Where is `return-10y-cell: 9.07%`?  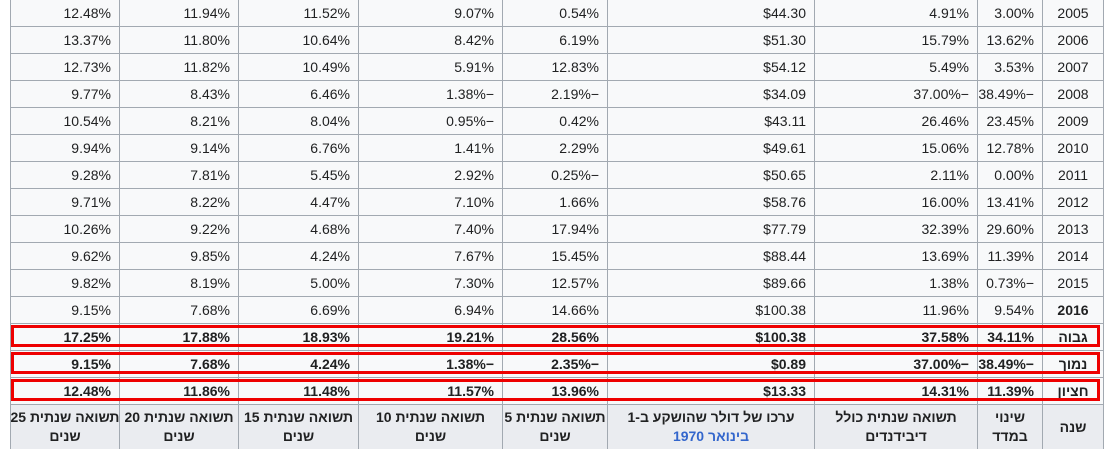 return-10y-cell: 9.07% is located at coordinates (430, 13).